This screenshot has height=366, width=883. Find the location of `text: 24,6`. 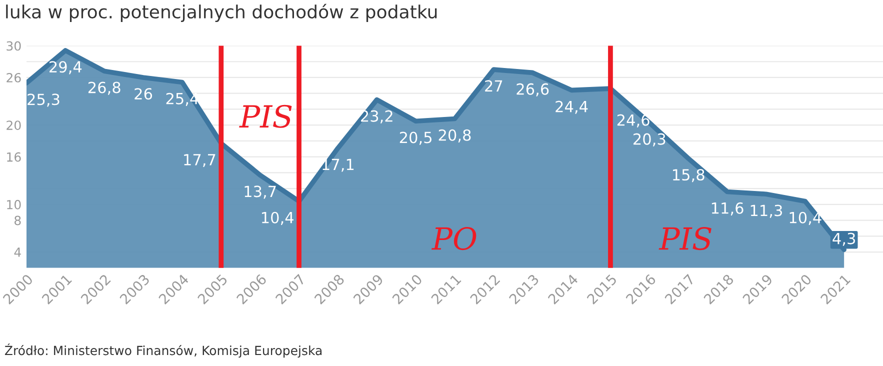

text: 24,6 is located at coordinates (633, 121).